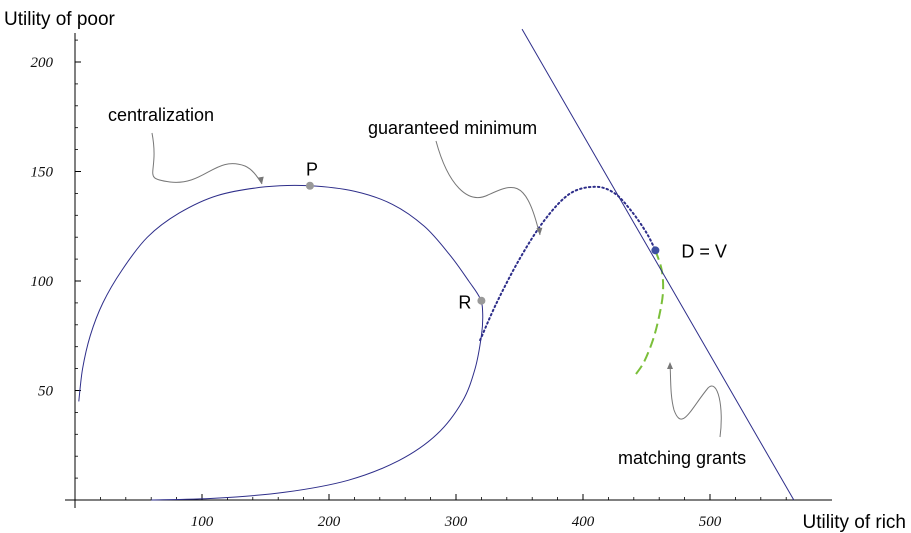  What do you see at coordinates (583, 522) in the screenshot?
I see `x-tick-label: 400` at bounding box center [583, 522].